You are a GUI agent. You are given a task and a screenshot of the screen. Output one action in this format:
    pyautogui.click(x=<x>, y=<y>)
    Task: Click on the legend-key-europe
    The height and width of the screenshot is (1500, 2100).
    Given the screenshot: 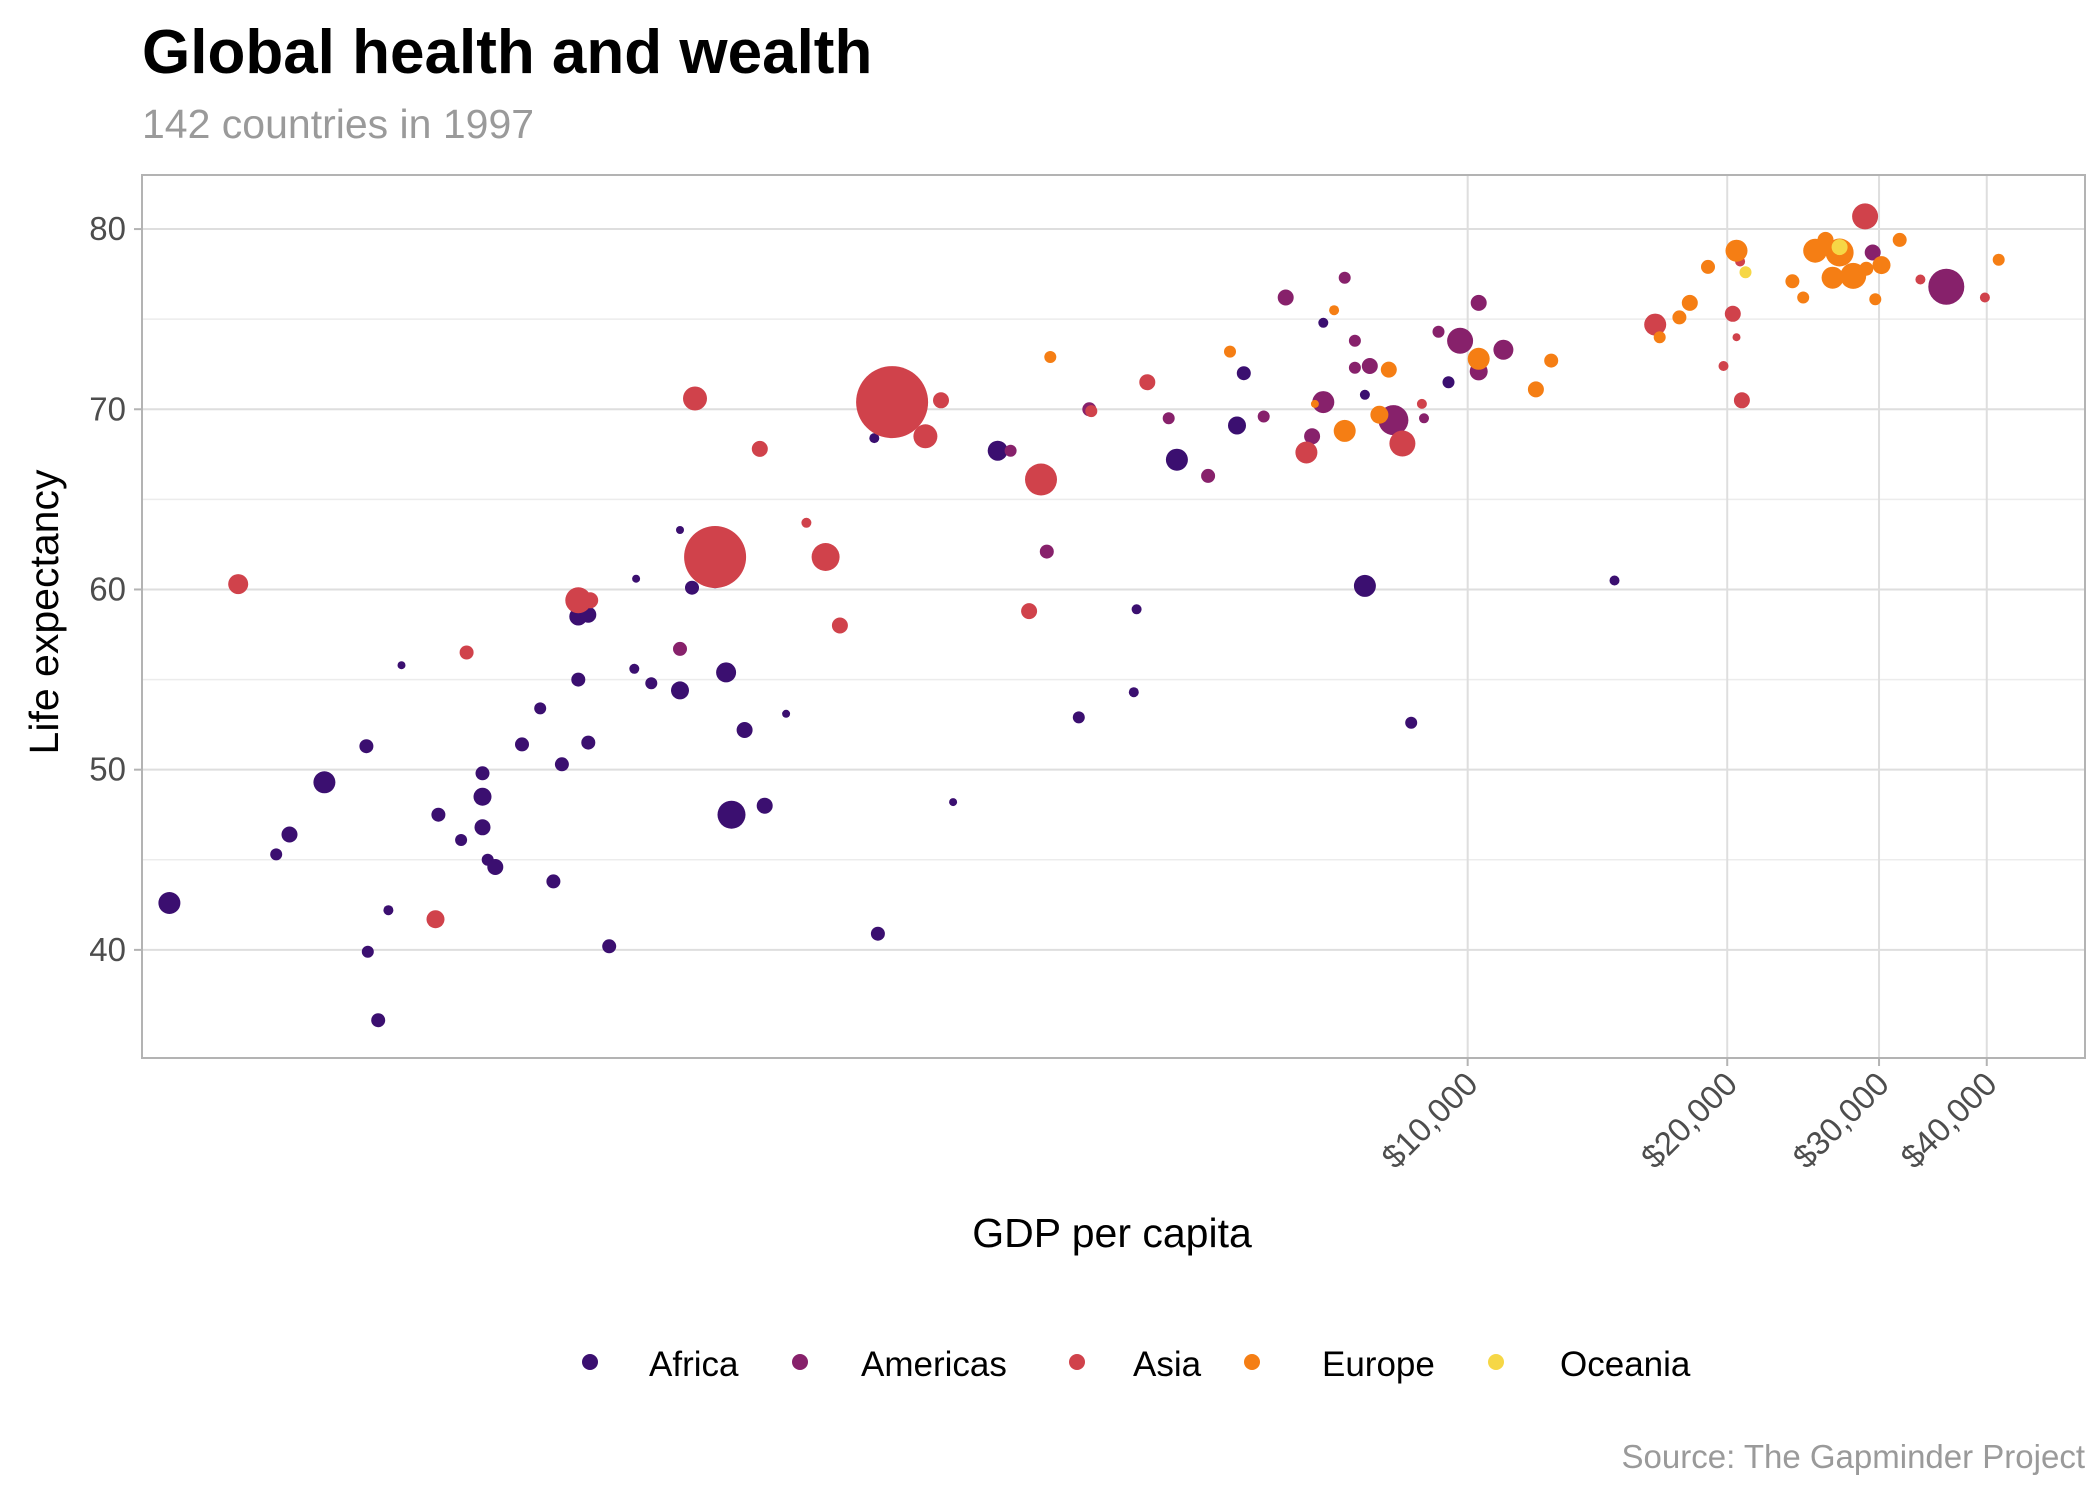 What is the action you would take?
    pyautogui.click(x=1252, y=1362)
    